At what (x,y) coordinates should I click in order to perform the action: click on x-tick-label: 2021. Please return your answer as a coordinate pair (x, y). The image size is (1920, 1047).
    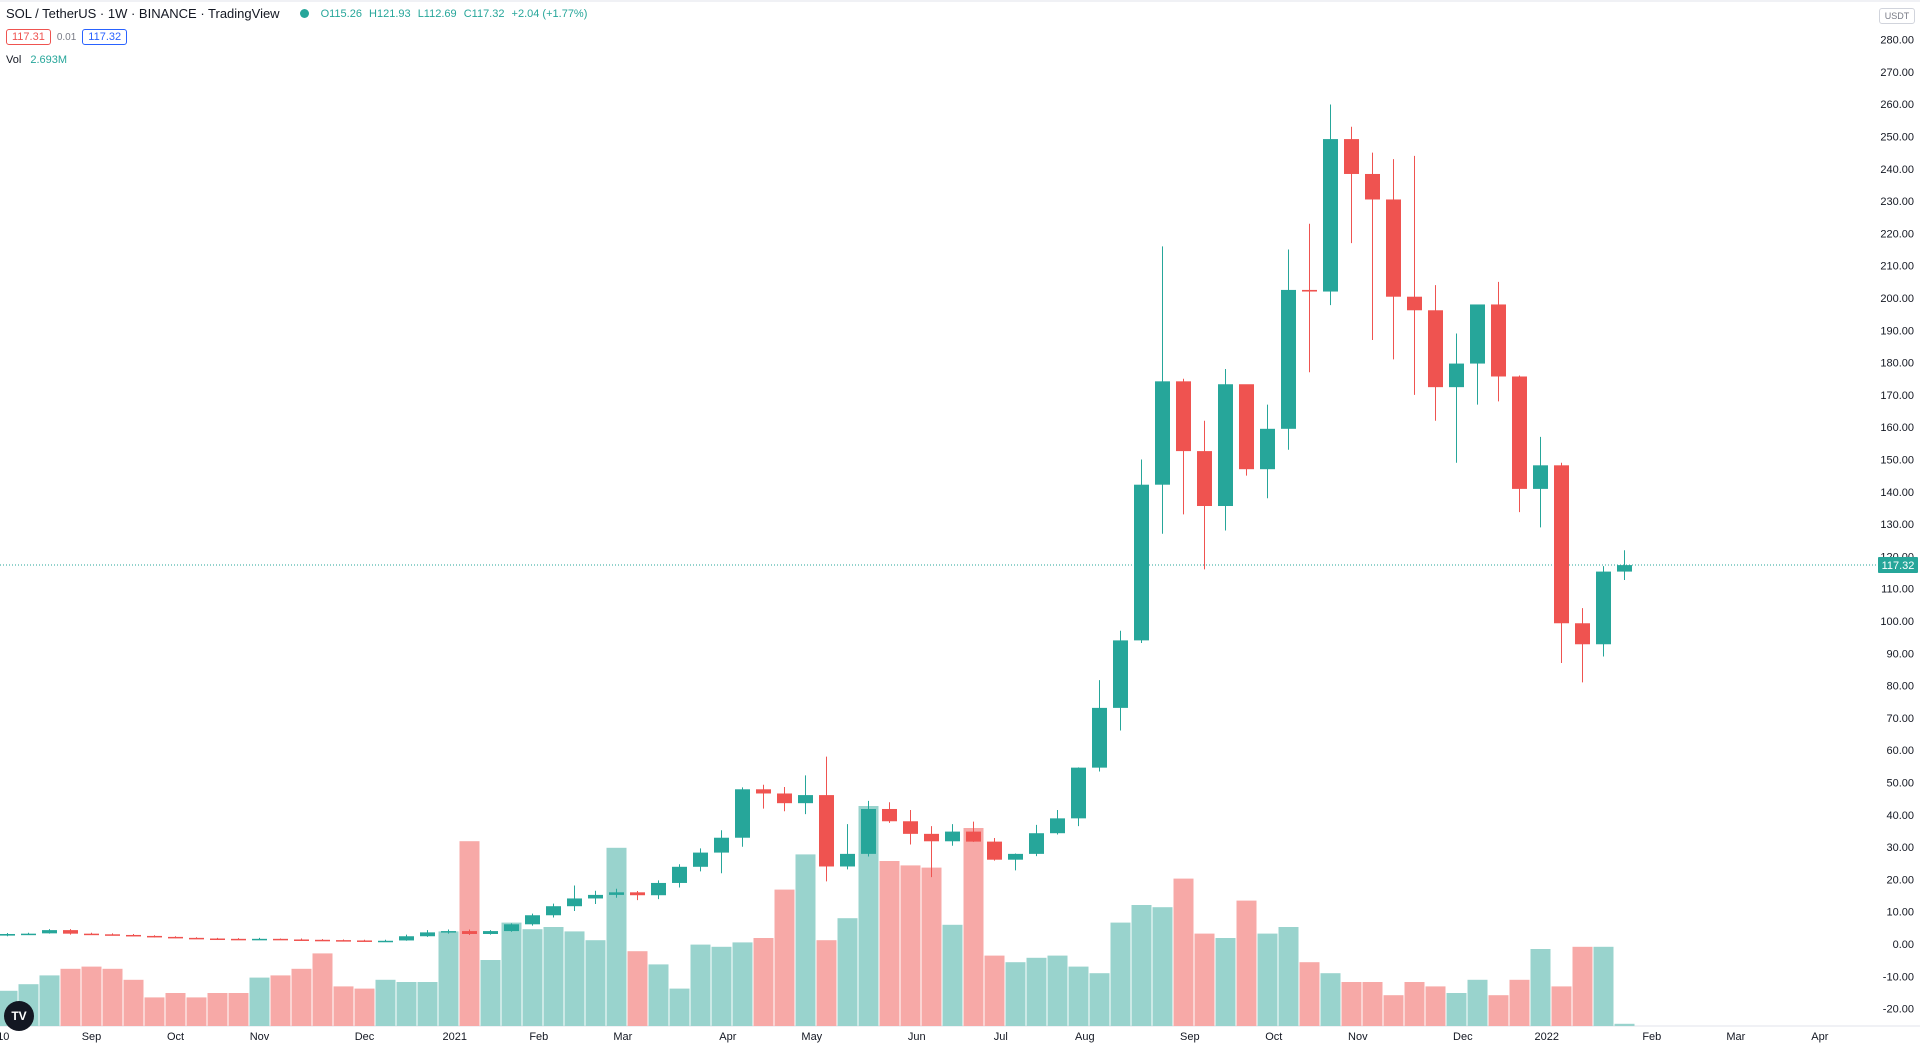
    Looking at the image, I should click on (455, 1037).